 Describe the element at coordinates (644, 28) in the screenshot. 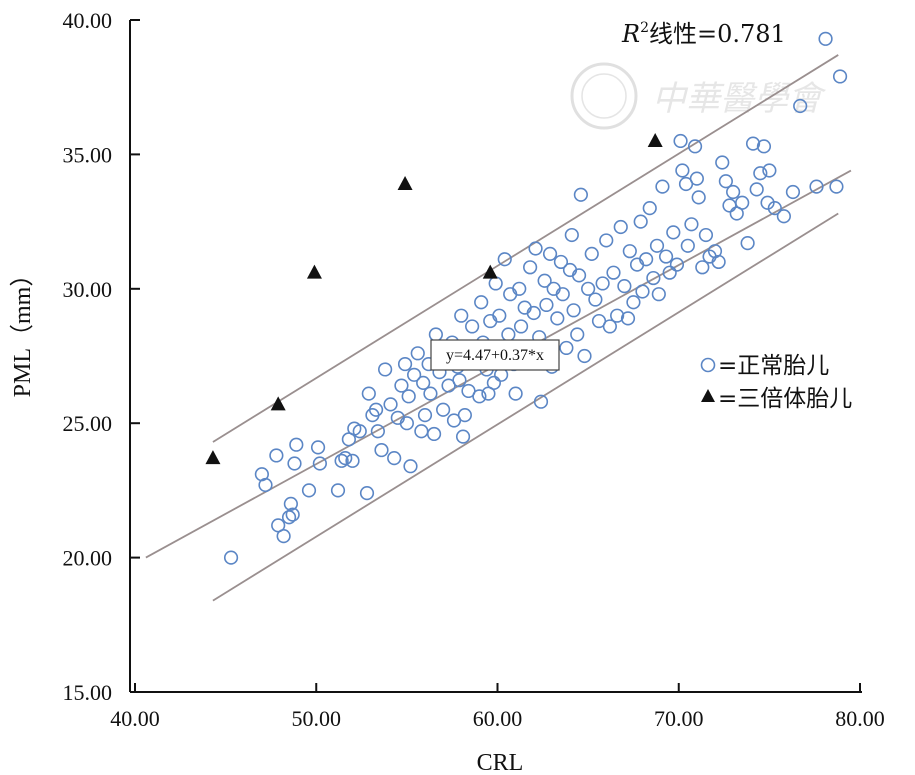

I see `r-squared-superscript: 2` at that location.